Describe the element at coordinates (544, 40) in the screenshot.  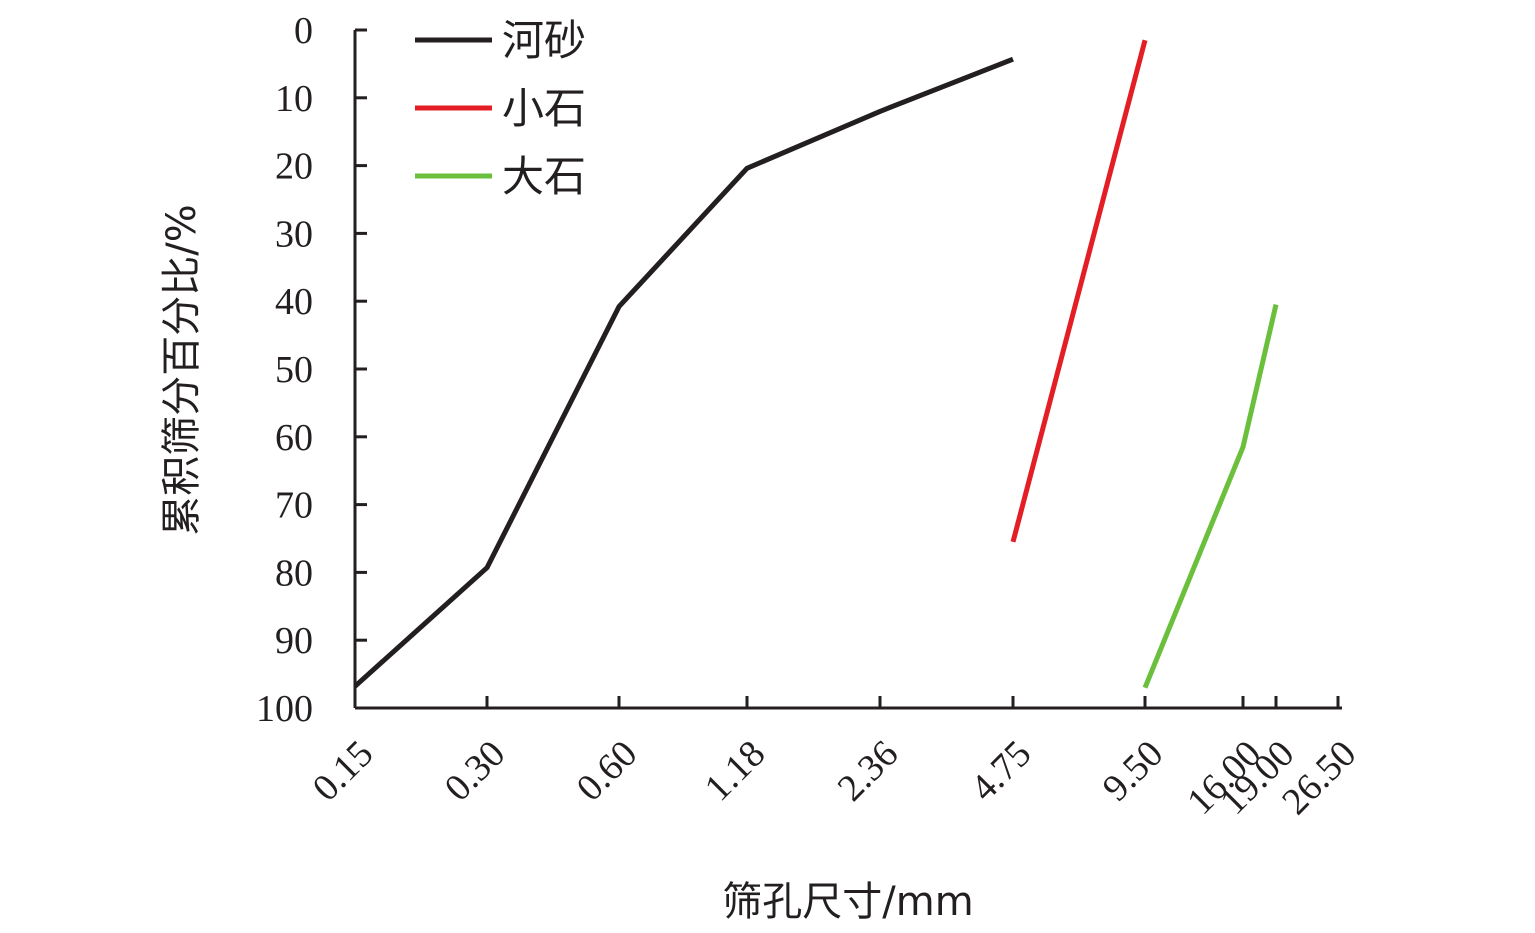
I see `legend-label: 河砂` at that location.